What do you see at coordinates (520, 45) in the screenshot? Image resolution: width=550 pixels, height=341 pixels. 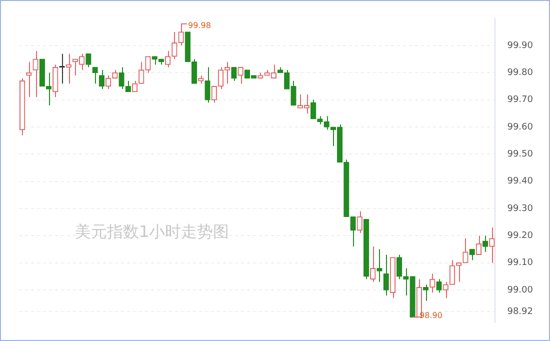 I see `y-tick-label: 99.90` at bounding box center [520, 45].